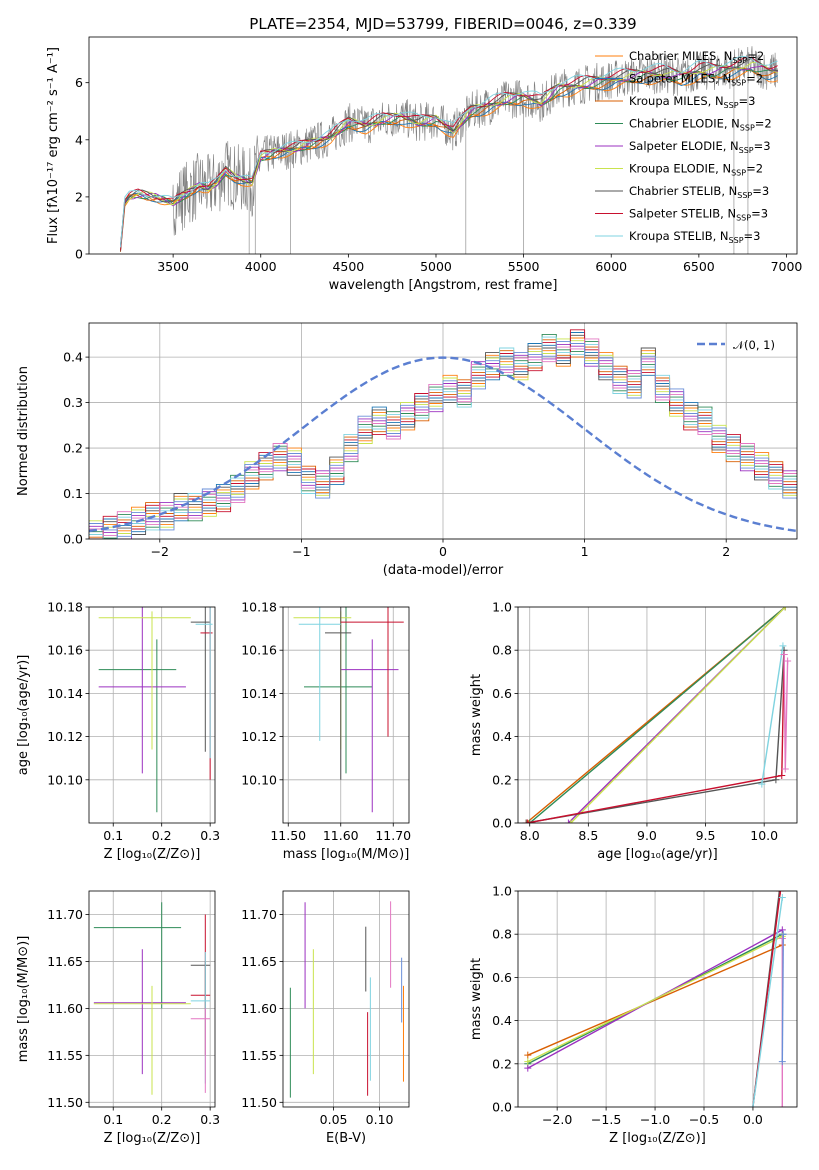 This screenshot has height=1170, width=819. I want to click on x-tick-label: 8.0, so click(530, 835).